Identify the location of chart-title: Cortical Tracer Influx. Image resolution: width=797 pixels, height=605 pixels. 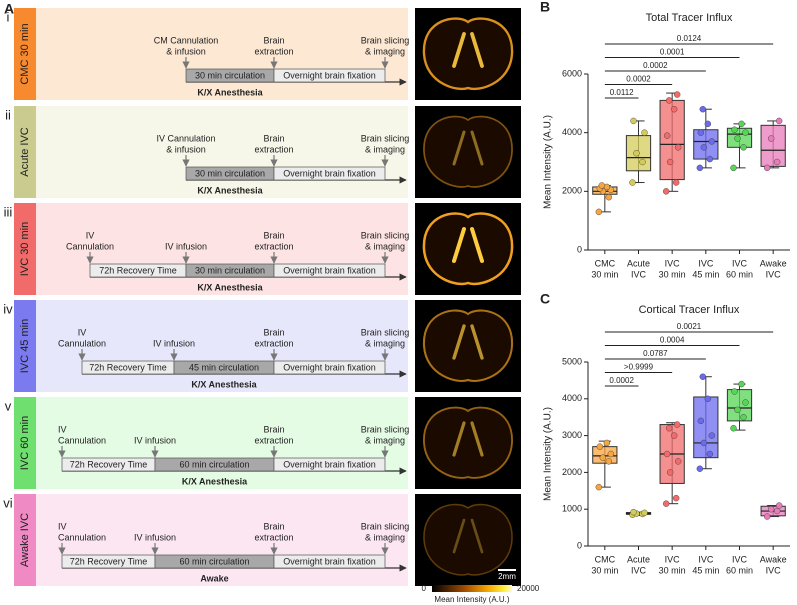
(689, 310).